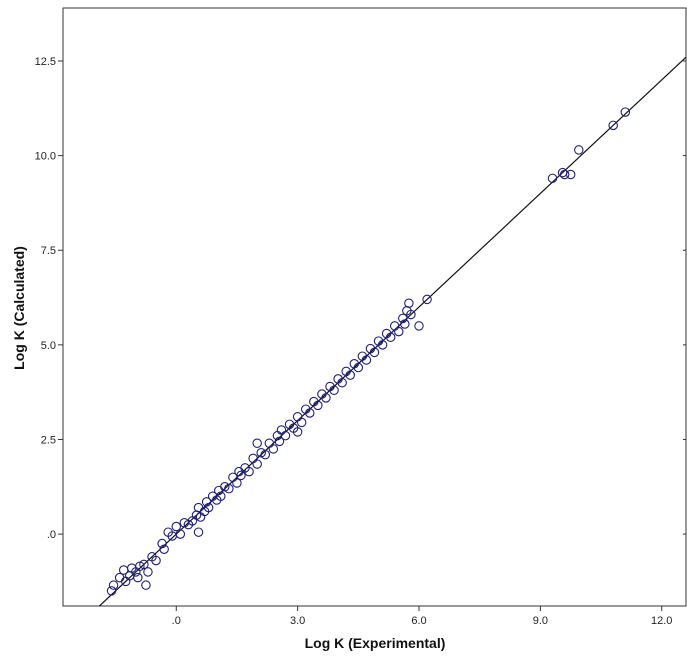  Describe the element at coordinates (45, 62) in the screenshot. I see `y-tick-label: 12.5` at that location.